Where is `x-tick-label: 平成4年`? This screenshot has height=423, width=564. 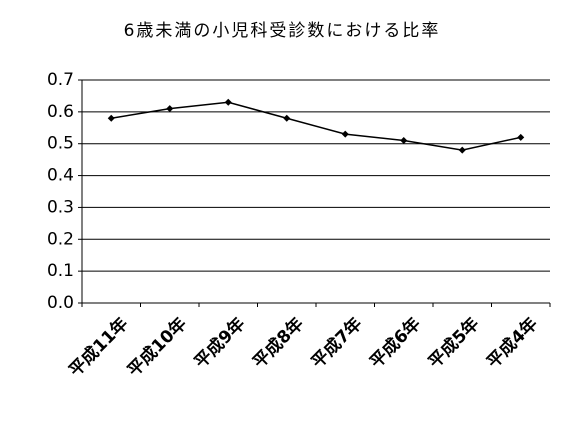
x-tick-label: 平成4年 is located at coordinates (512, 342).